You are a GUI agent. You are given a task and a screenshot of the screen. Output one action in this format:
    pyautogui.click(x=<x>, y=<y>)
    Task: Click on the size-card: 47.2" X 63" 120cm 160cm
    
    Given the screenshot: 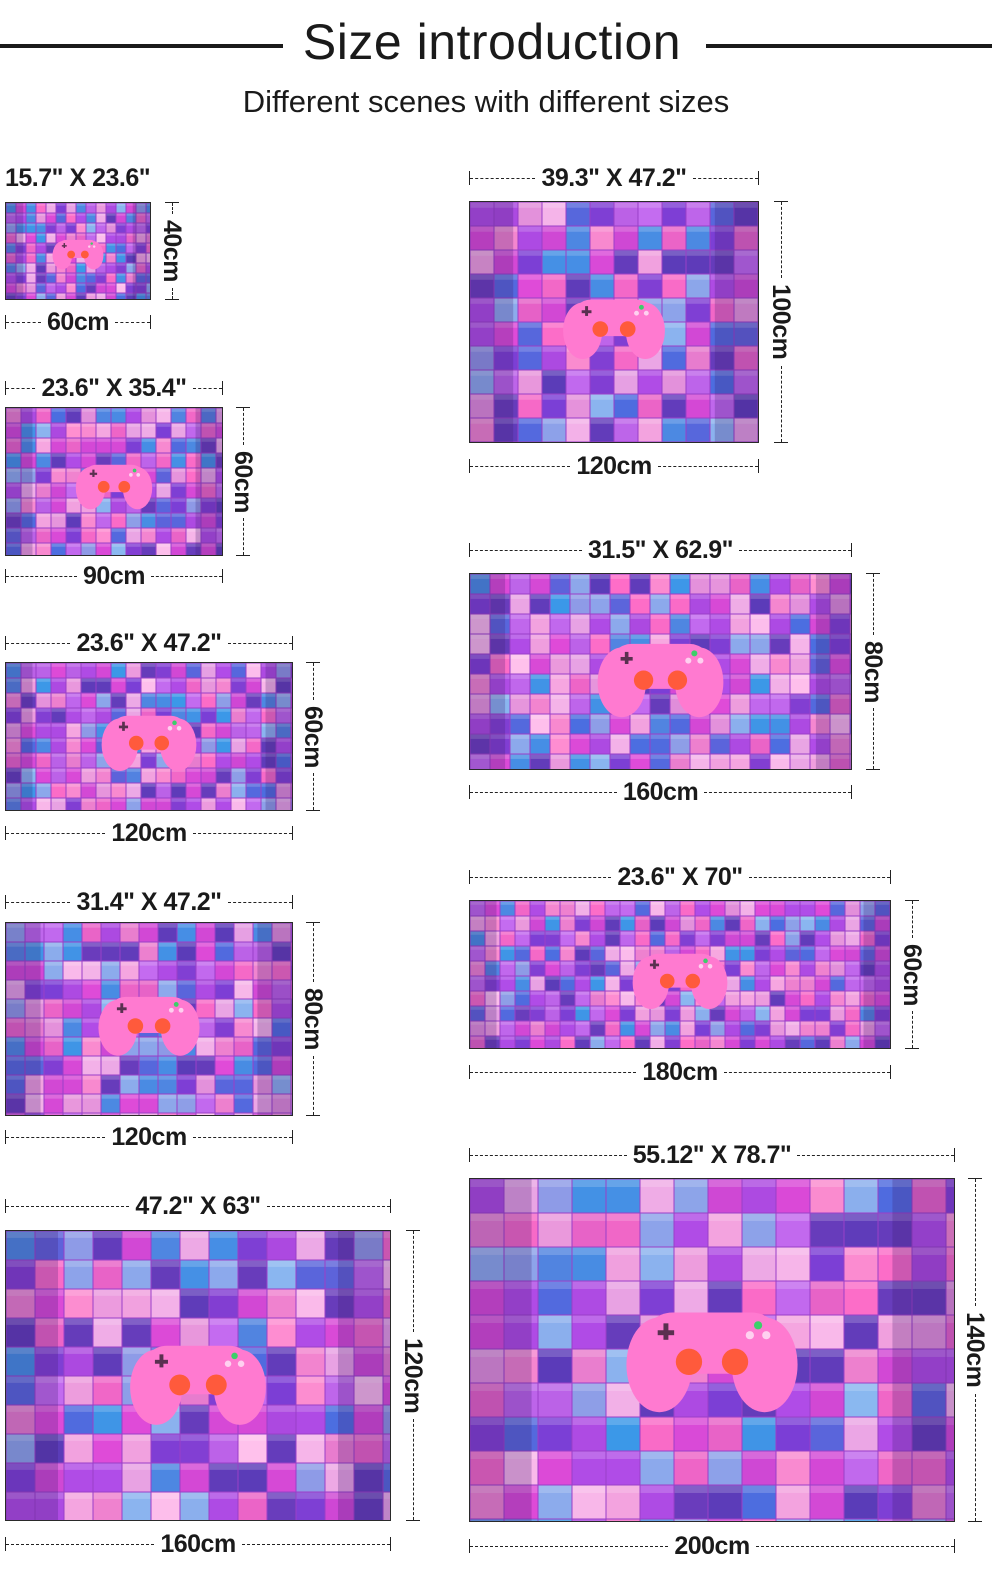 What is the action you would take?
    pyautogui.click(x=220, y=1379)
    